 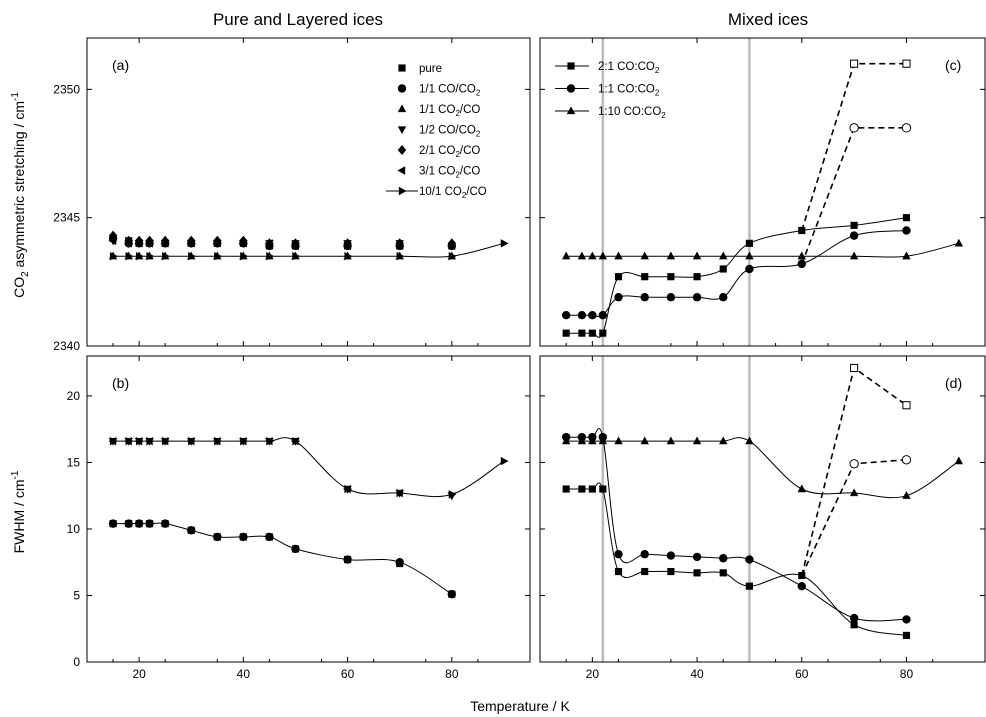 What do you see at coordinates (768, 19) in the screenshot?
I see `right-column-title: Mixed ices` at bounding box center [768, 19].